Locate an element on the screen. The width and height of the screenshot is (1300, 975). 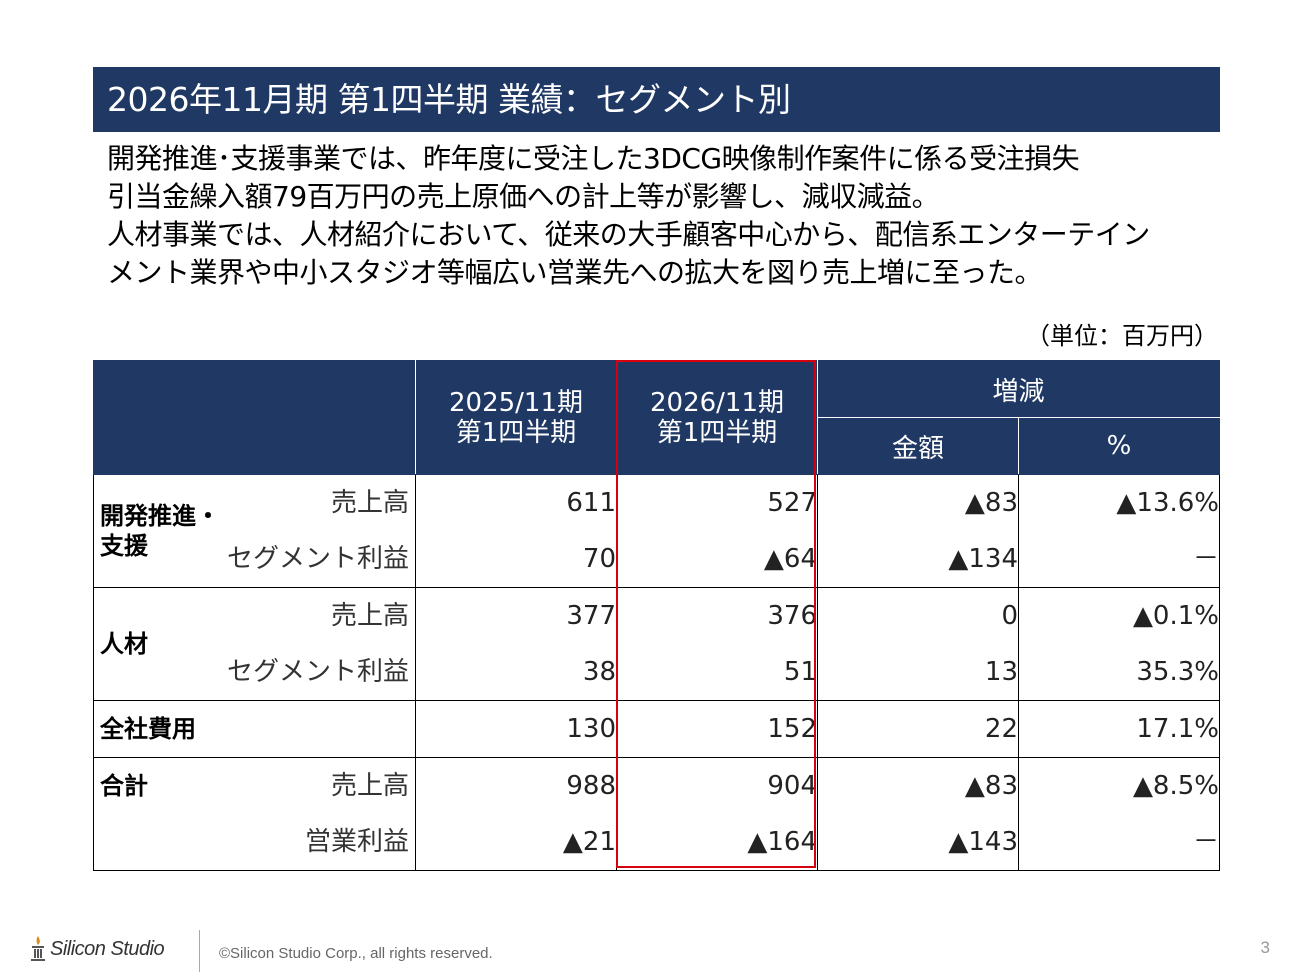
segment-name-line: 支援 is located at coordinates (124, 546).